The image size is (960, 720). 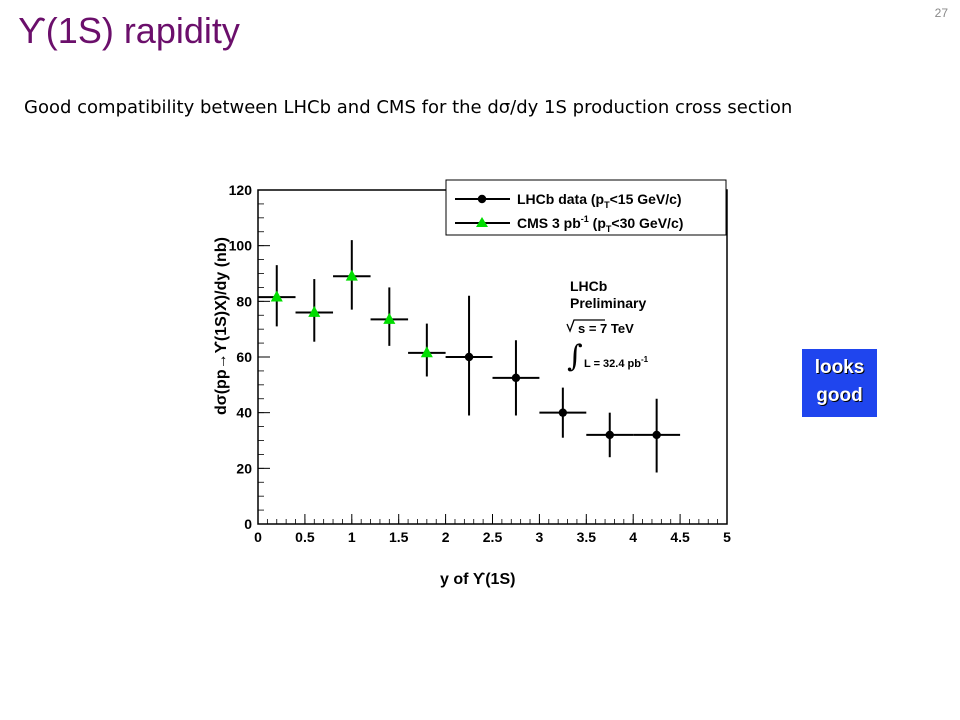 What do you see at coordinates (244, 357) in the screenshot?
I see `y-tick-label: 60` at bounding box center [244, 357].